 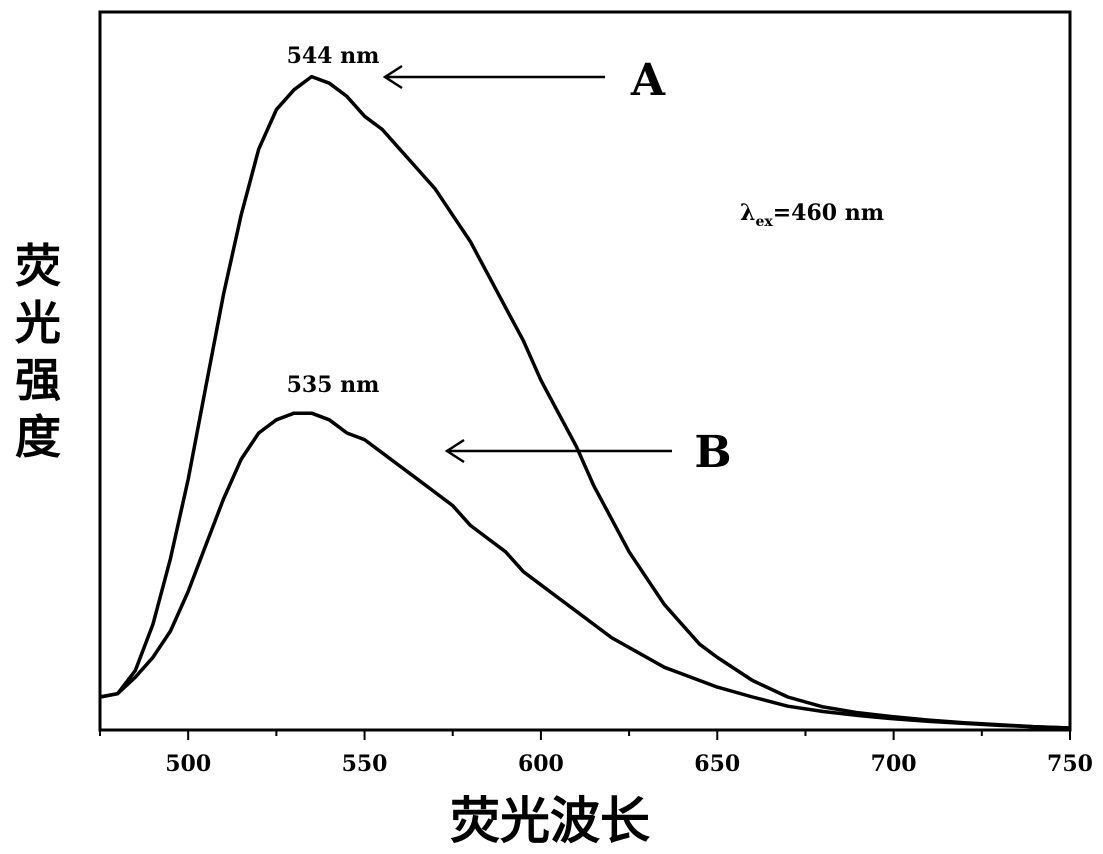 I want to click on peak-label-b: 535 nm, so click(x=333, y=385).